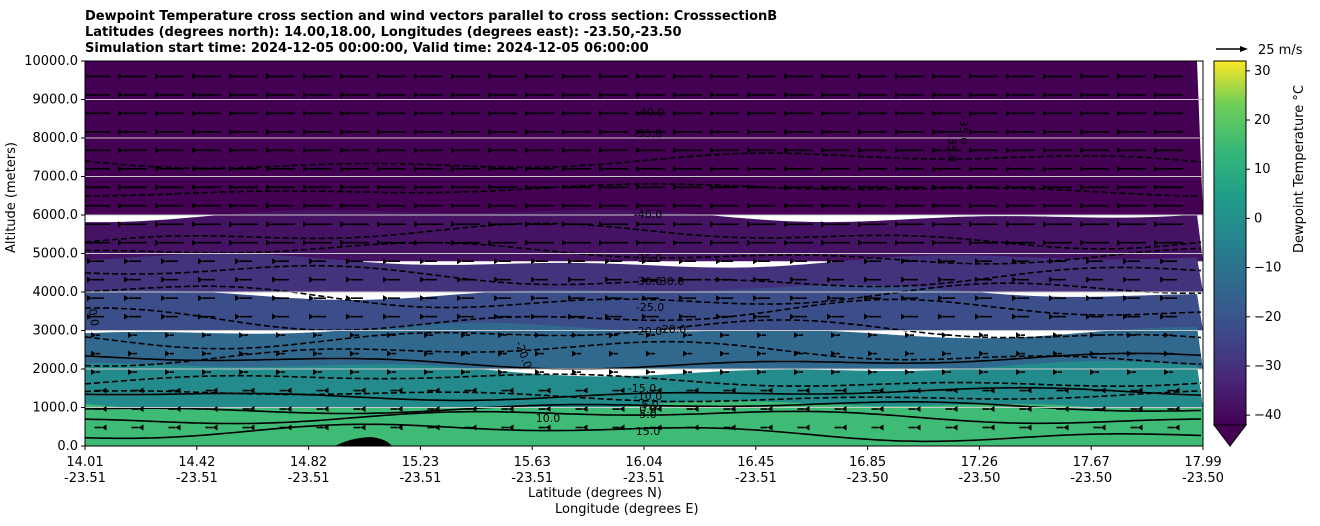 This screenshot has height=526, width=1320. Describe the element at coordinates (56, 369) in the screenshot. I see `y-tick-label: 2000.0` at that location.